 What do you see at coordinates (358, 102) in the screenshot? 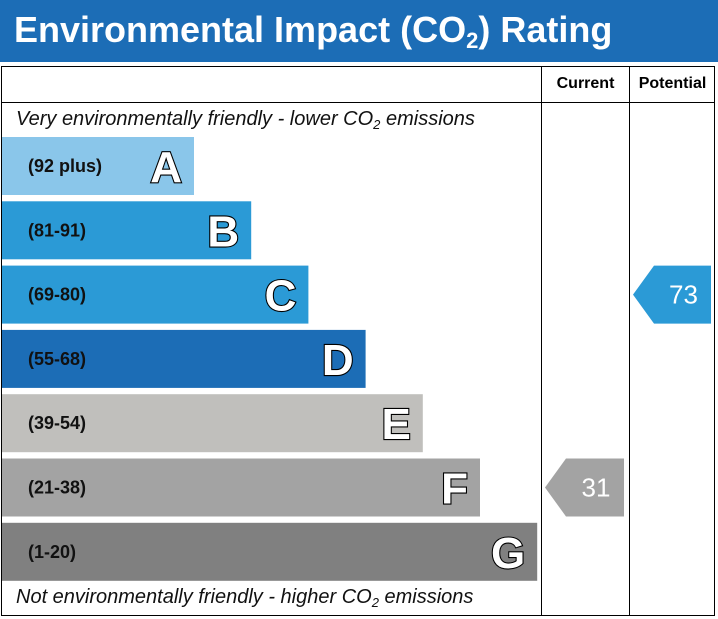
I see `header-row-divider` at bounding box center [358, 102].